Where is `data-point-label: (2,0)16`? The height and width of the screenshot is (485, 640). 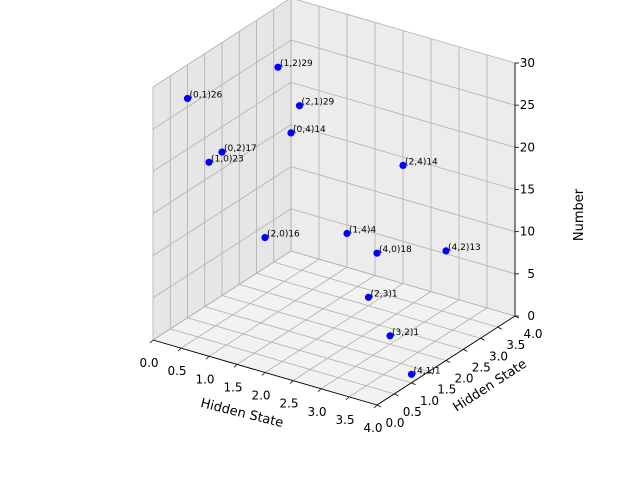 data-point-label: (2,0)16 is located at coordinates (283, 235).